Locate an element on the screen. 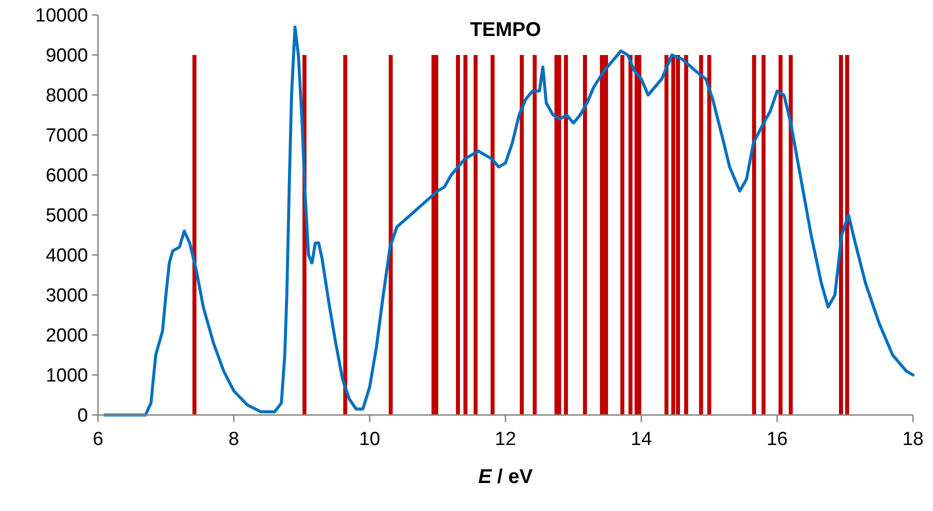  y-tick-label: 0 is located at coordinates (82, 416).